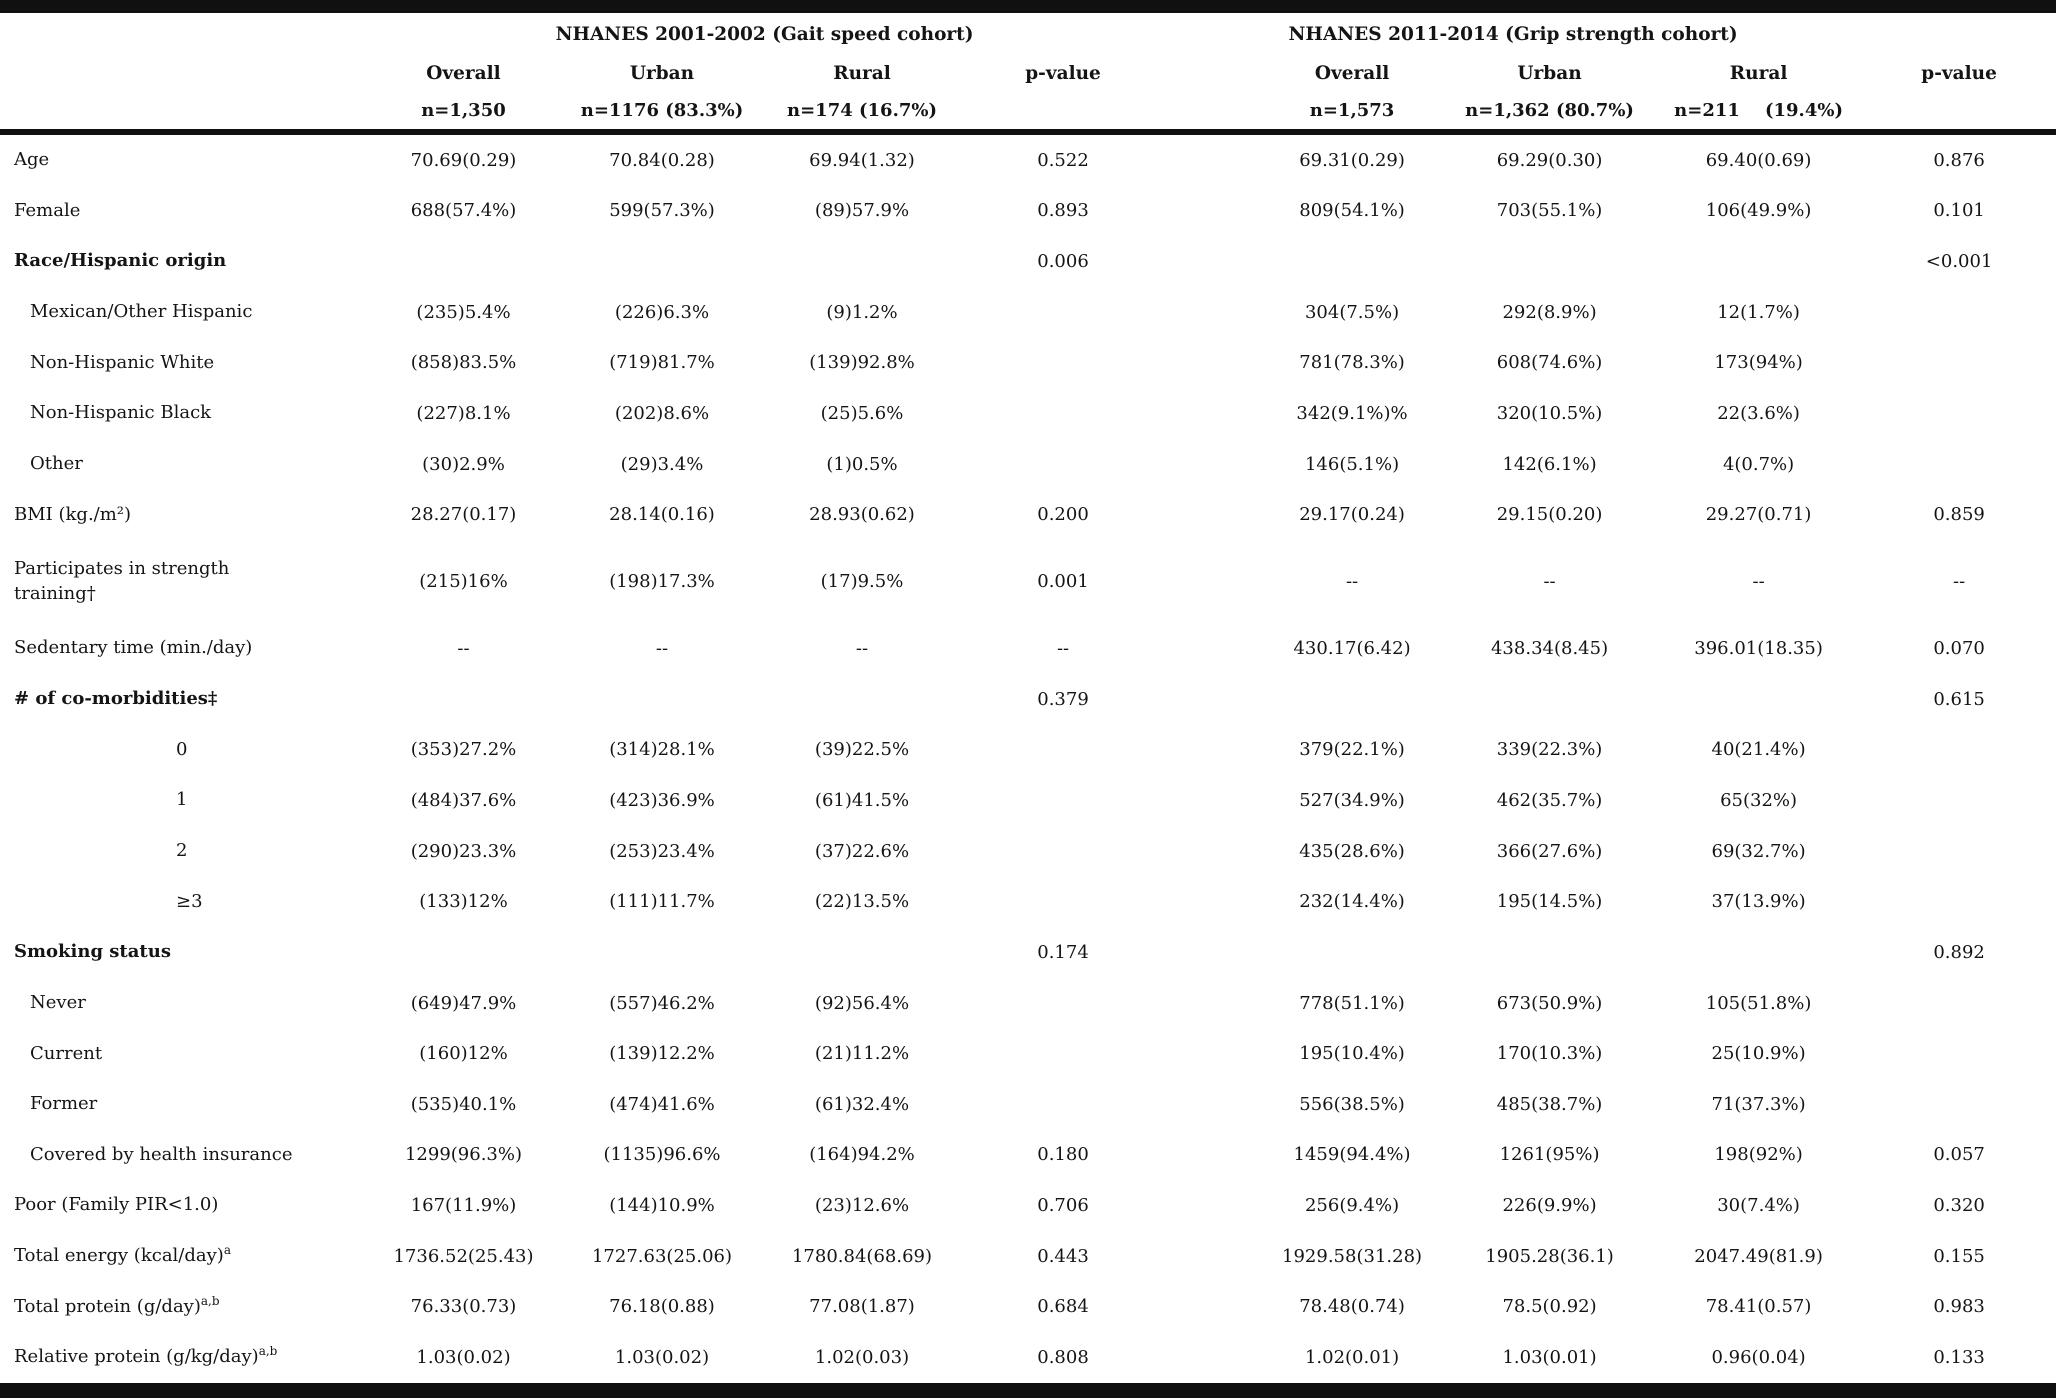  Describe the element at coordinates (861, 1256) in the screenshot. I see `cell-value: 1780.84(68.69)` at that location.